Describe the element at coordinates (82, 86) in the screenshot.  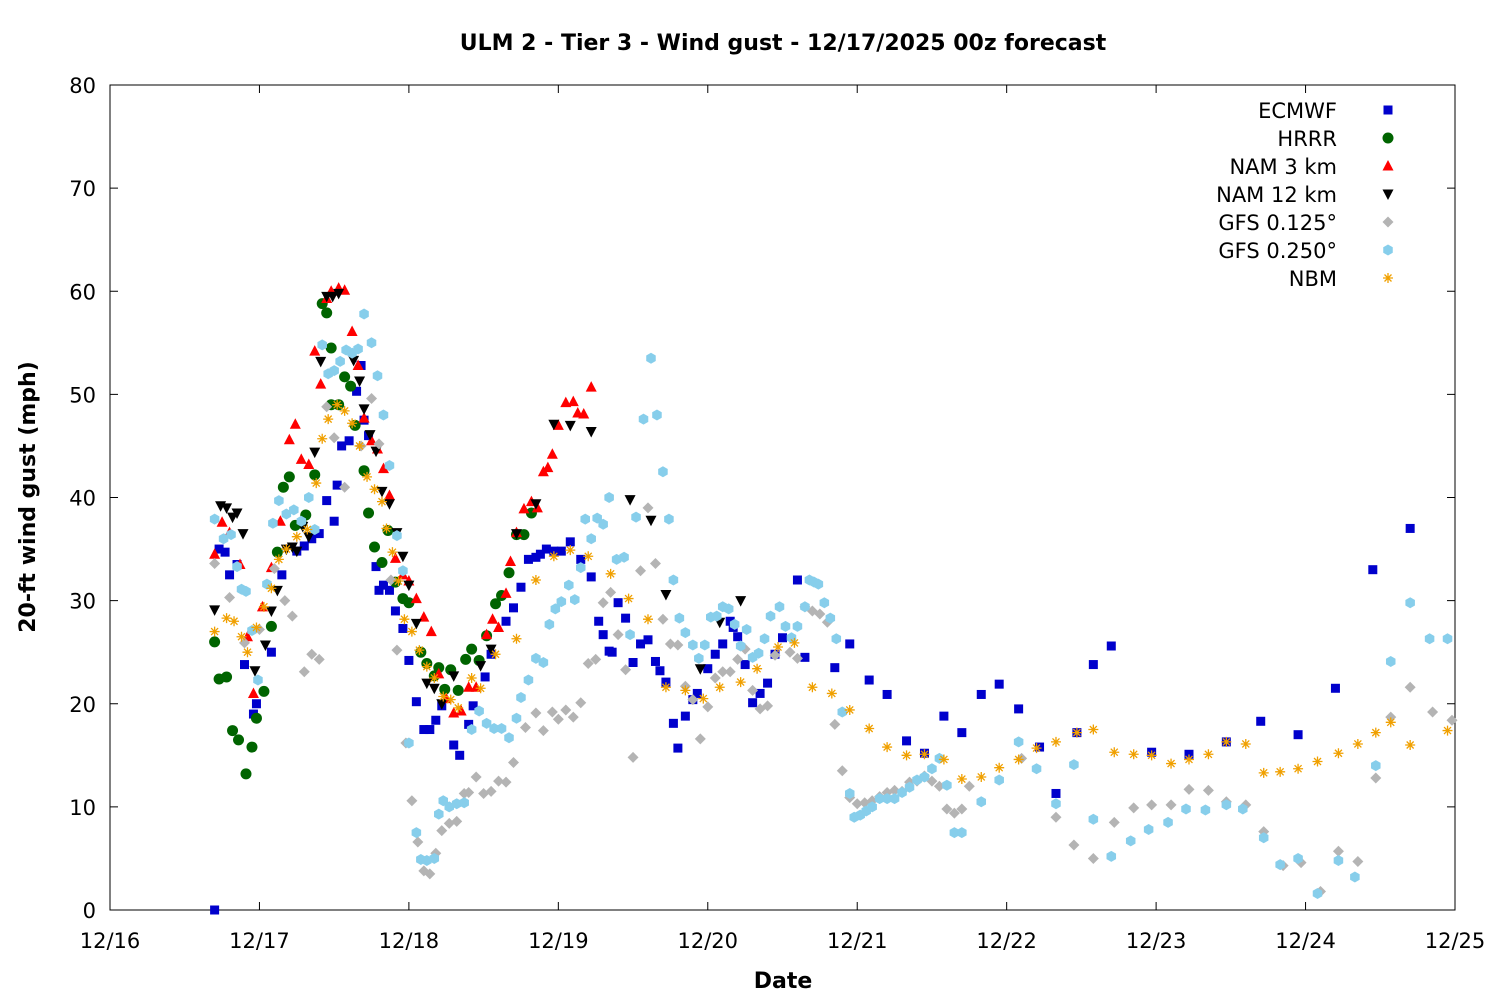
I see `y-tick-label: 80` at that location.